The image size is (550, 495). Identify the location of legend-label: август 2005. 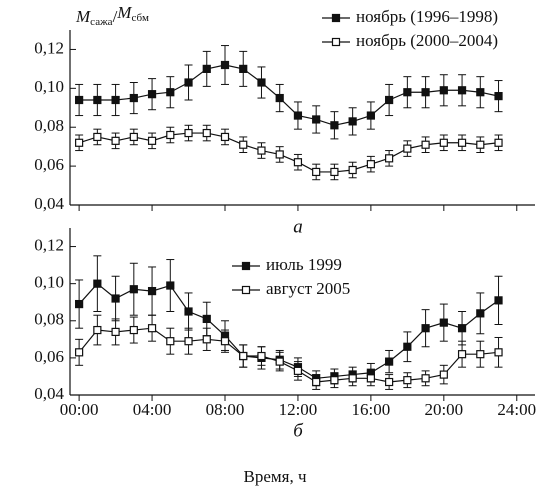
(308, 288).